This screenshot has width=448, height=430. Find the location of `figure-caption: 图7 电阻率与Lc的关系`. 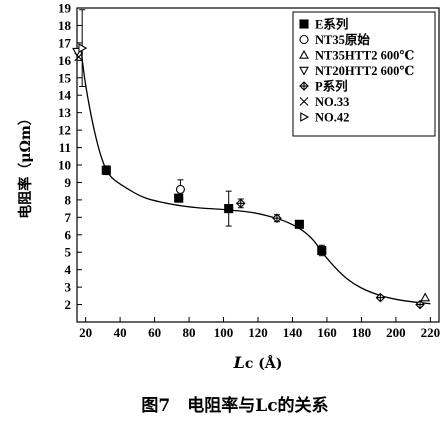

figure-caption: 图7 电阻率与Lc的关系 is located at coordinates (234, 405).